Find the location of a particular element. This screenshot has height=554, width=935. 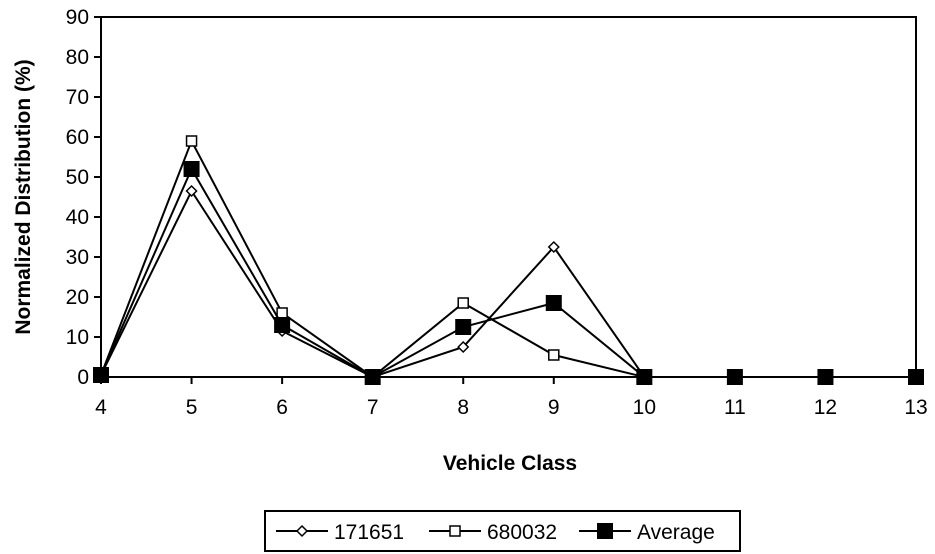

x-tick-label: 12 is located at coordinates (825, 407).